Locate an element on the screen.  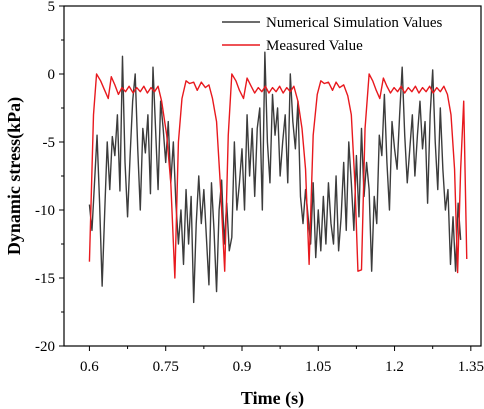
y-tick-label: -5 is located at coordinates (49, 143).